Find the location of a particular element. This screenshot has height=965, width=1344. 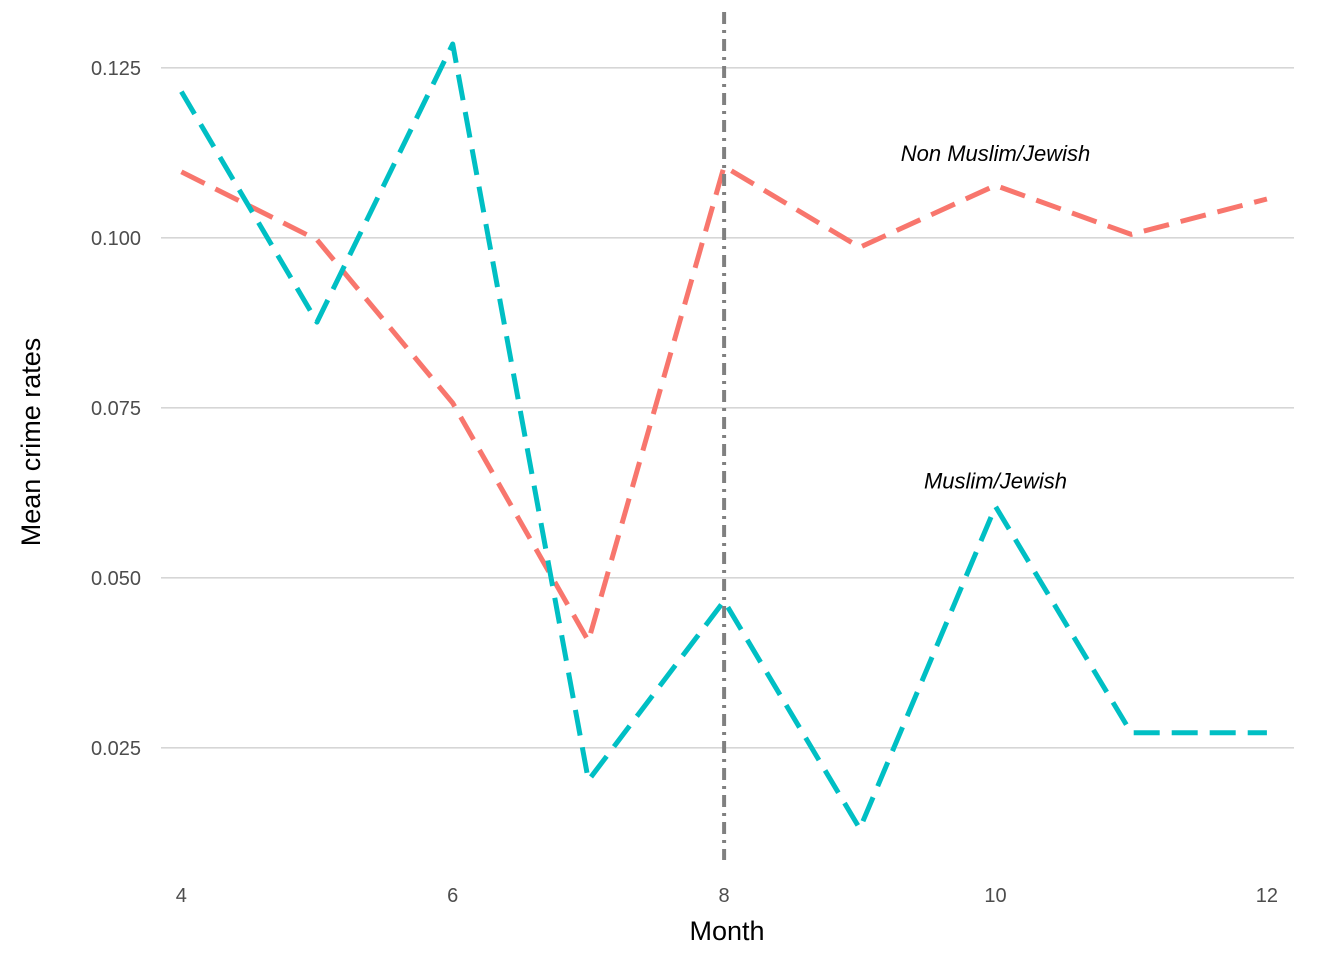

y-tick-label: 0.025 is located at coordinates (116, 749).